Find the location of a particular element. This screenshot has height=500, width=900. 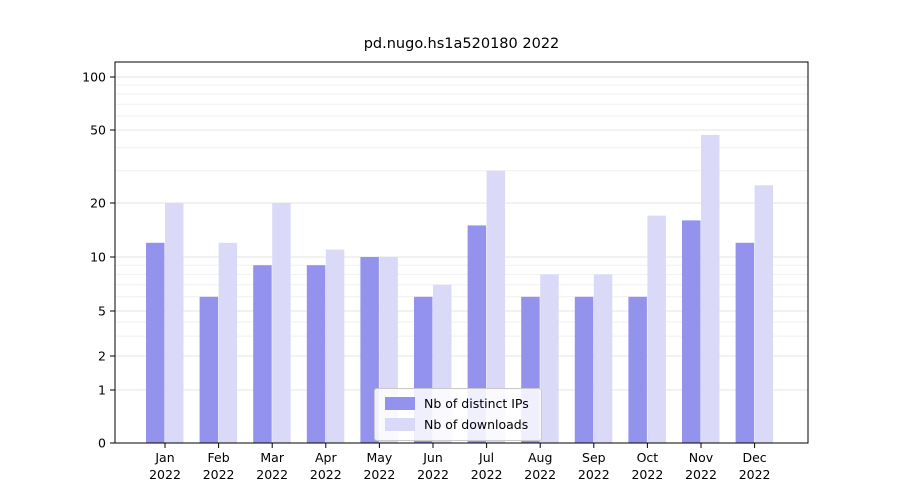

x-tick-label-month: Jun is located at coordinates (432, 457).